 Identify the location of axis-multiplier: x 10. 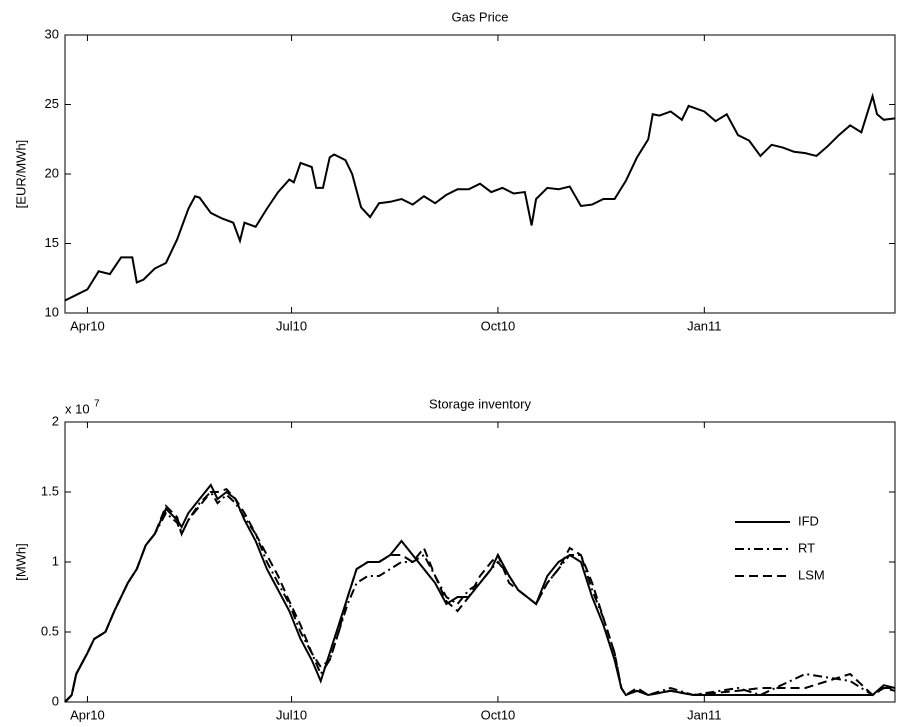
(77, 408).